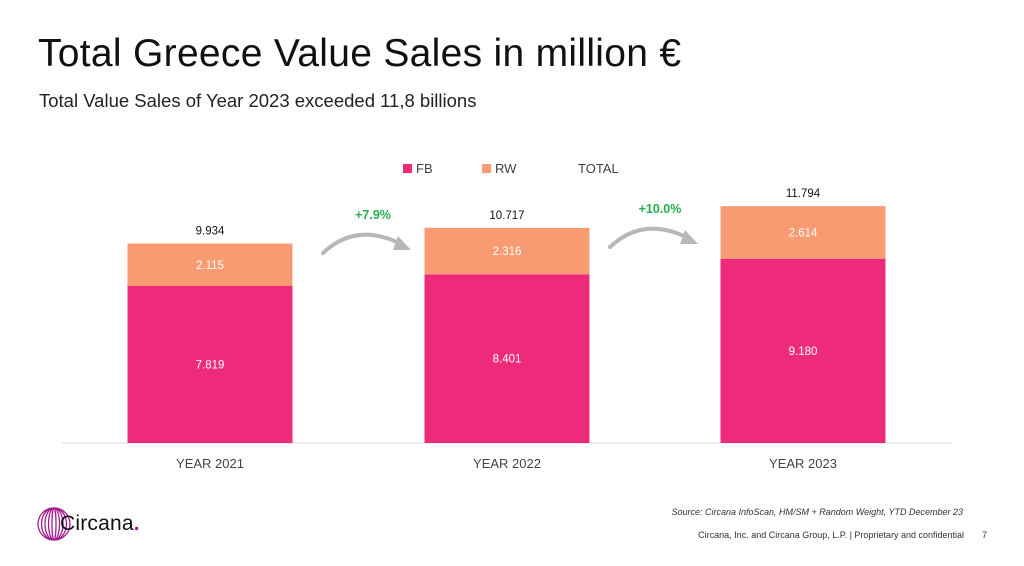 Image resolution: width=1024 pixels, height=566 pixels. I want to click on data-label-fb-2: 8.401, so click(507, 360).